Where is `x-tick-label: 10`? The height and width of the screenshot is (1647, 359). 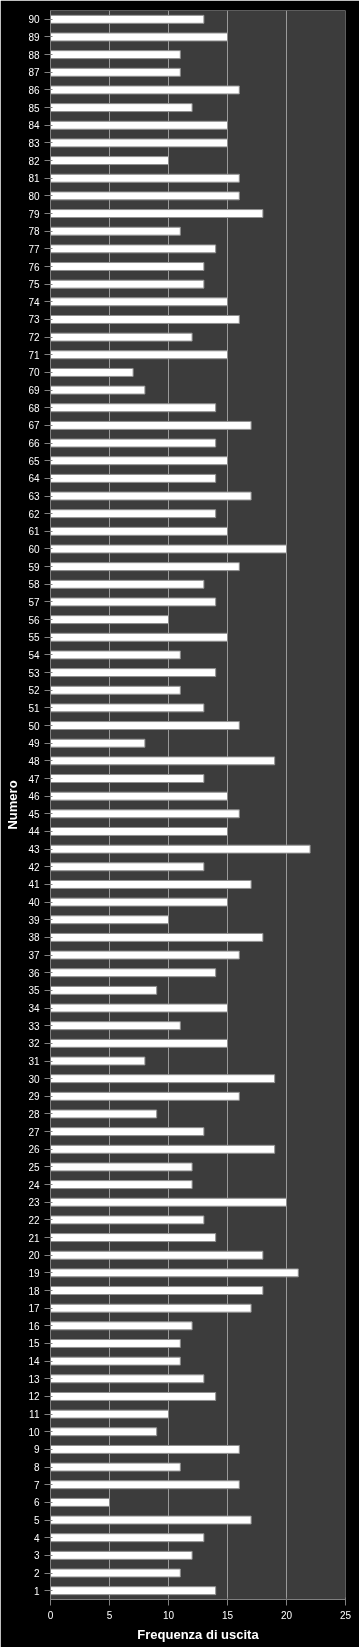 x-tick-label: 10 is located at coordinates (168, 1615).